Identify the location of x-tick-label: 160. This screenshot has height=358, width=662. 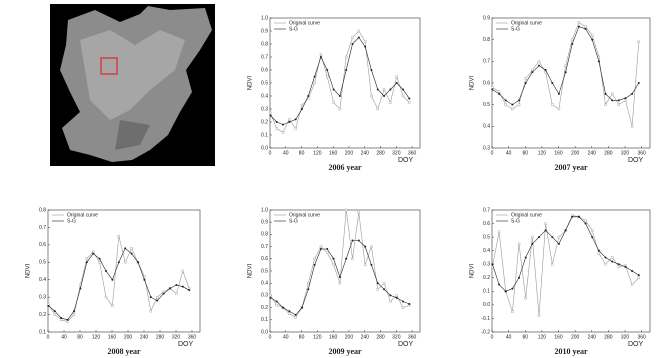
(558, 337).